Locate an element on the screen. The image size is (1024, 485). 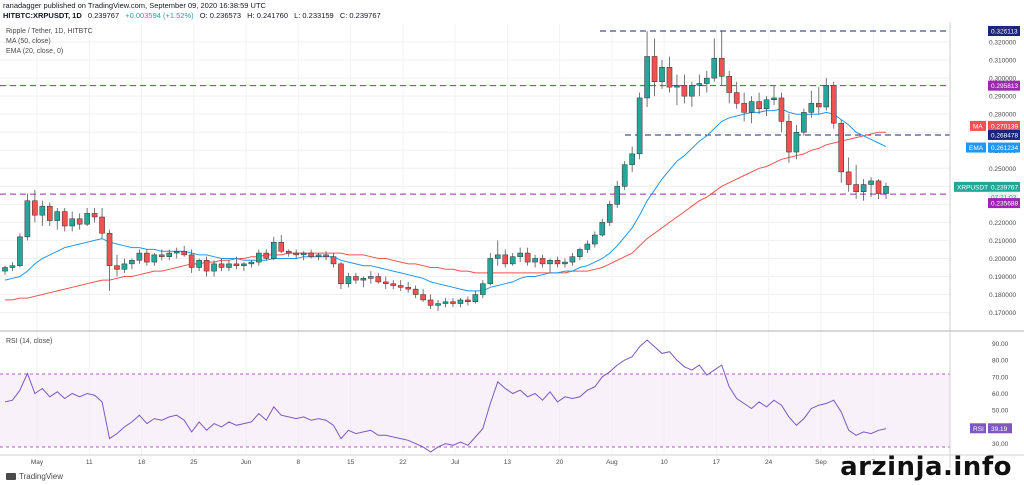
ma-legend: MA (50, close) is located at coordinates (28, 41).